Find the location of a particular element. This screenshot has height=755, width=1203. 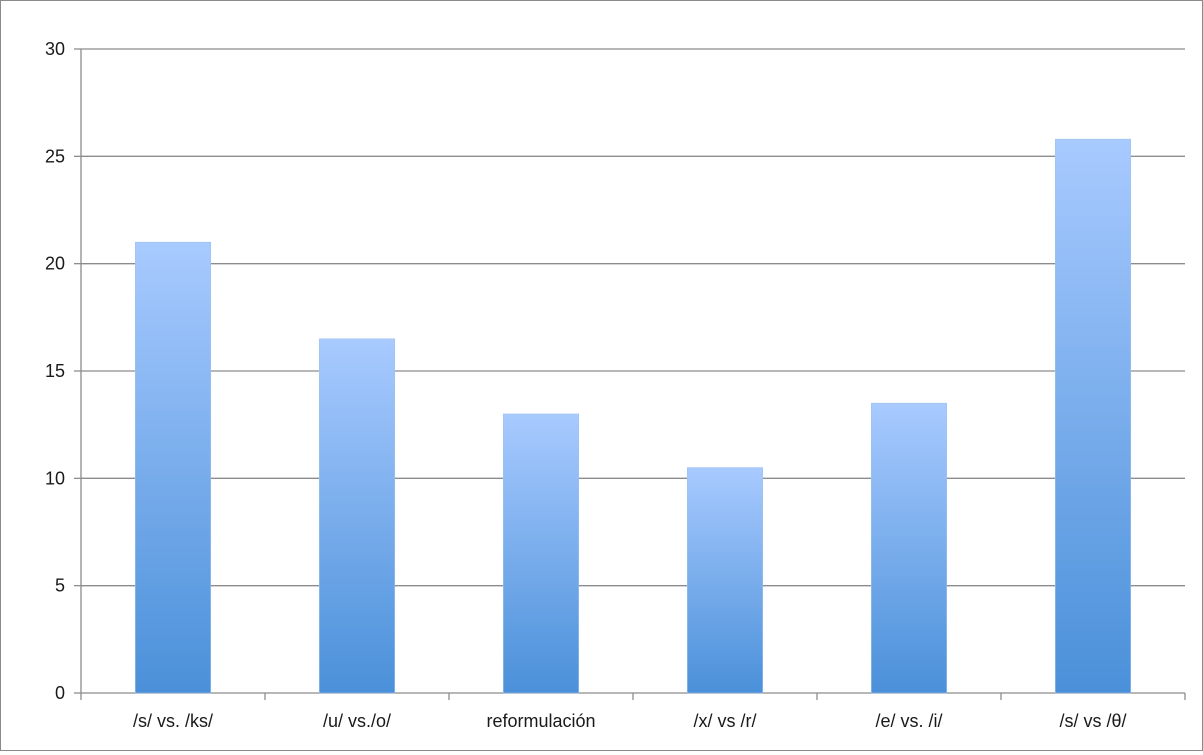

y-tick-label: 30 is located at coordinates (55, 49).